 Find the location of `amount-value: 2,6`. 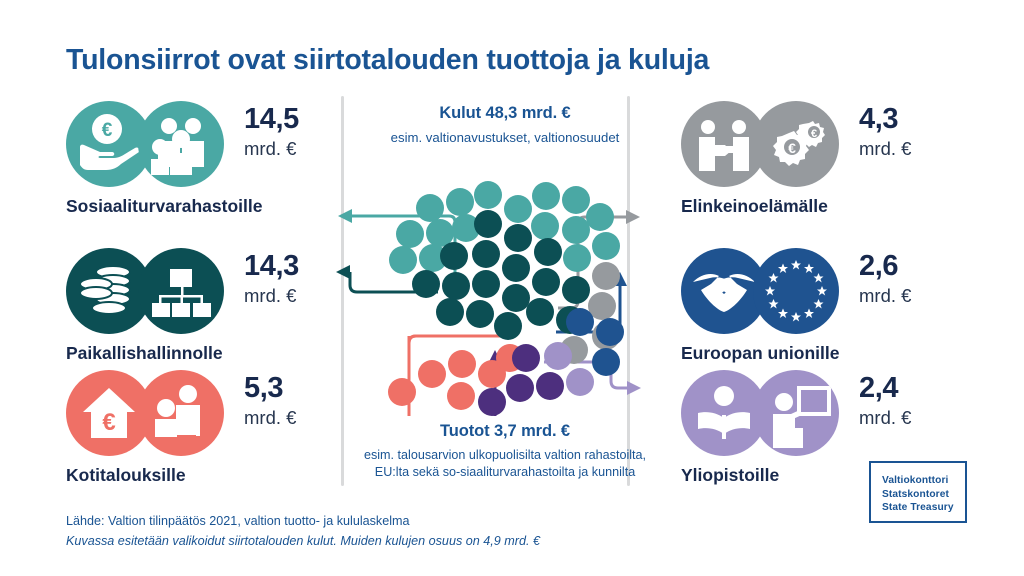

amount-value: 2,6 is located at coordinates (879, 266).